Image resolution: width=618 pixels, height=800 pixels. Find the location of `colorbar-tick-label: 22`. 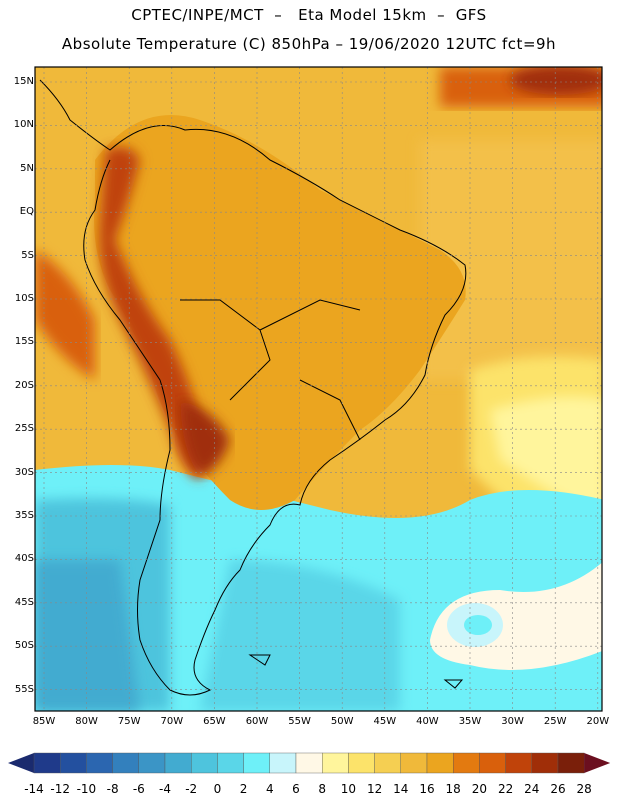

colorbar-tick-label: 22 is located at coordinates (505, 789).